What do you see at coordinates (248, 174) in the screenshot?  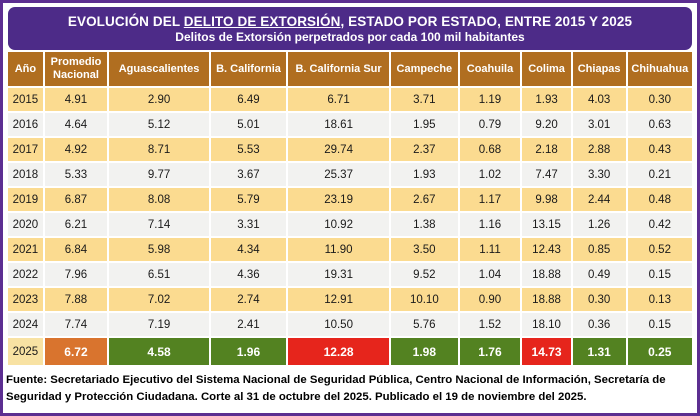 I see `value-cell: 3.67` at bounding box center [248, 174].